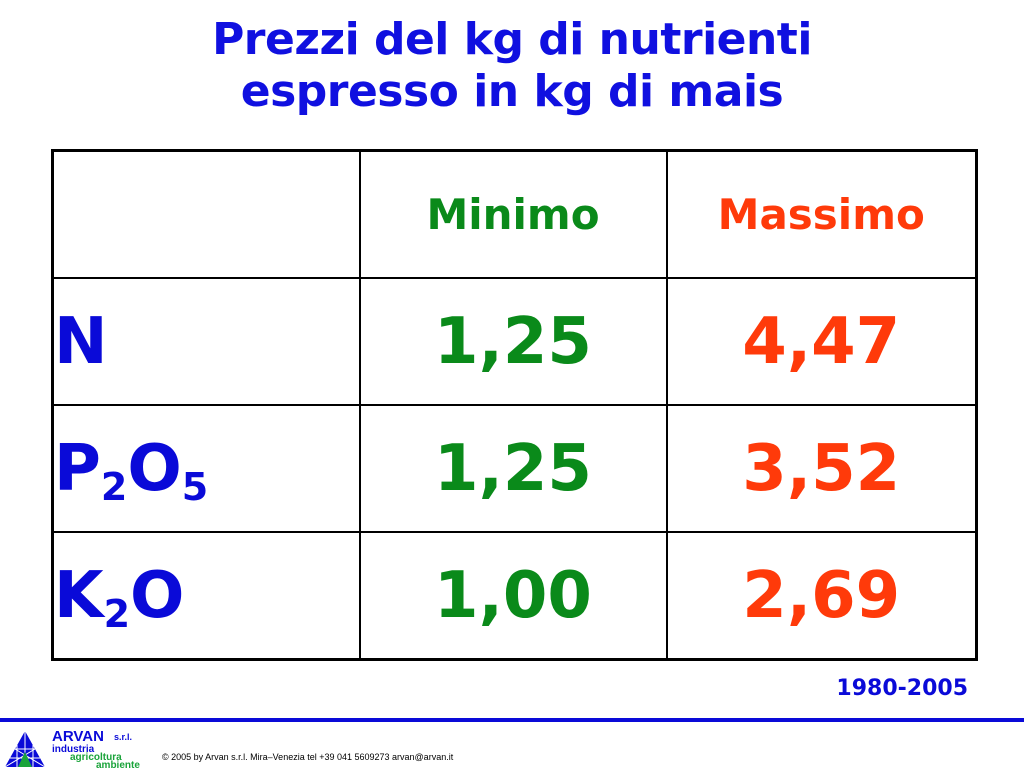 The height and width of the screenshot is (771, 1024). Describe the element at coordinates (81, 341) in the screenshot. I see `nutrient-symbol: N` at that location.